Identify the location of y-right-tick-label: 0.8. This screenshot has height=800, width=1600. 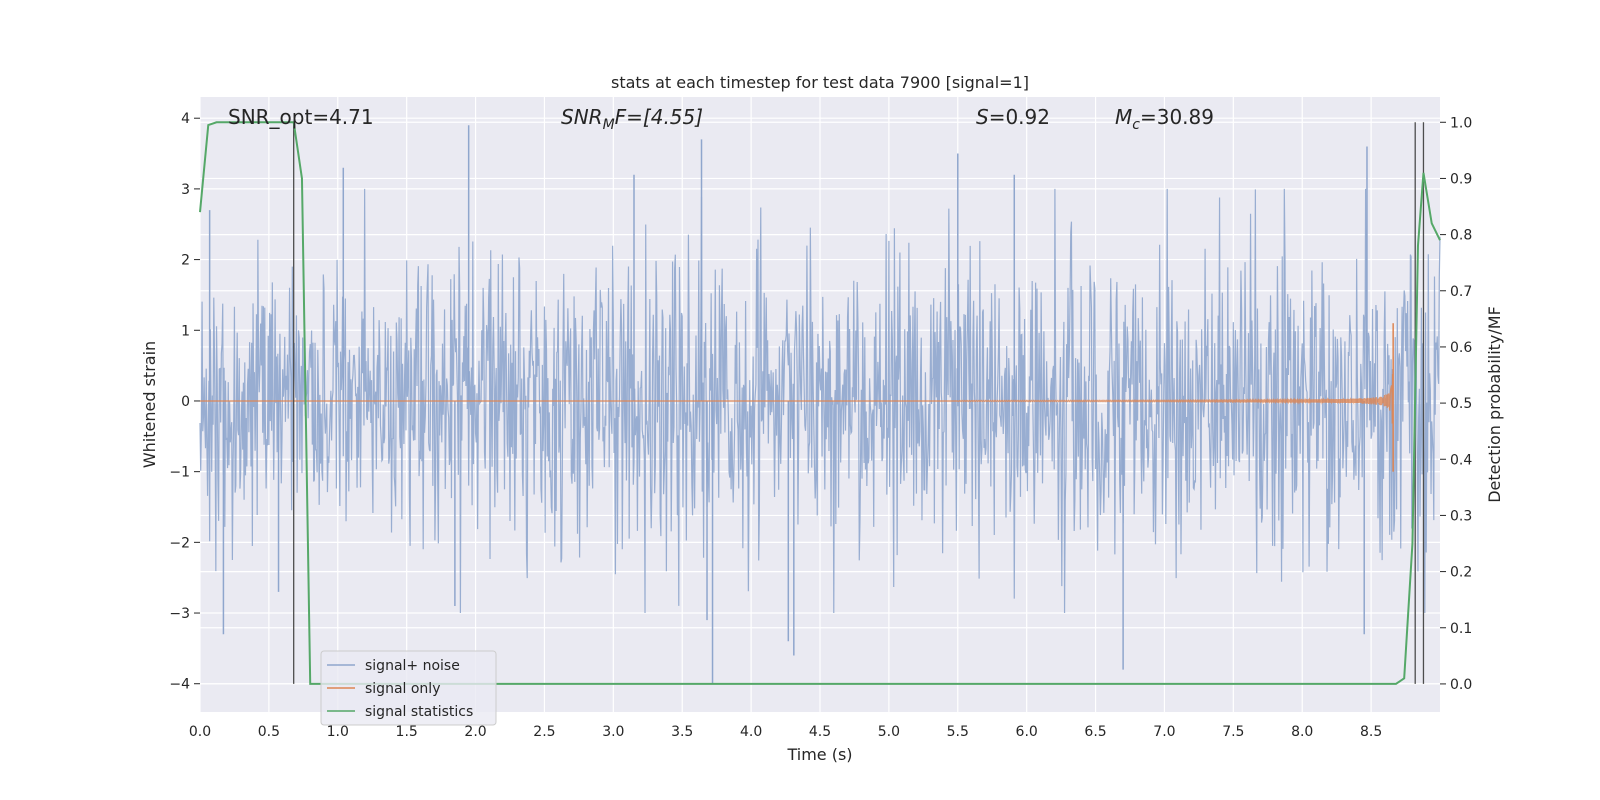
(1461, 236).